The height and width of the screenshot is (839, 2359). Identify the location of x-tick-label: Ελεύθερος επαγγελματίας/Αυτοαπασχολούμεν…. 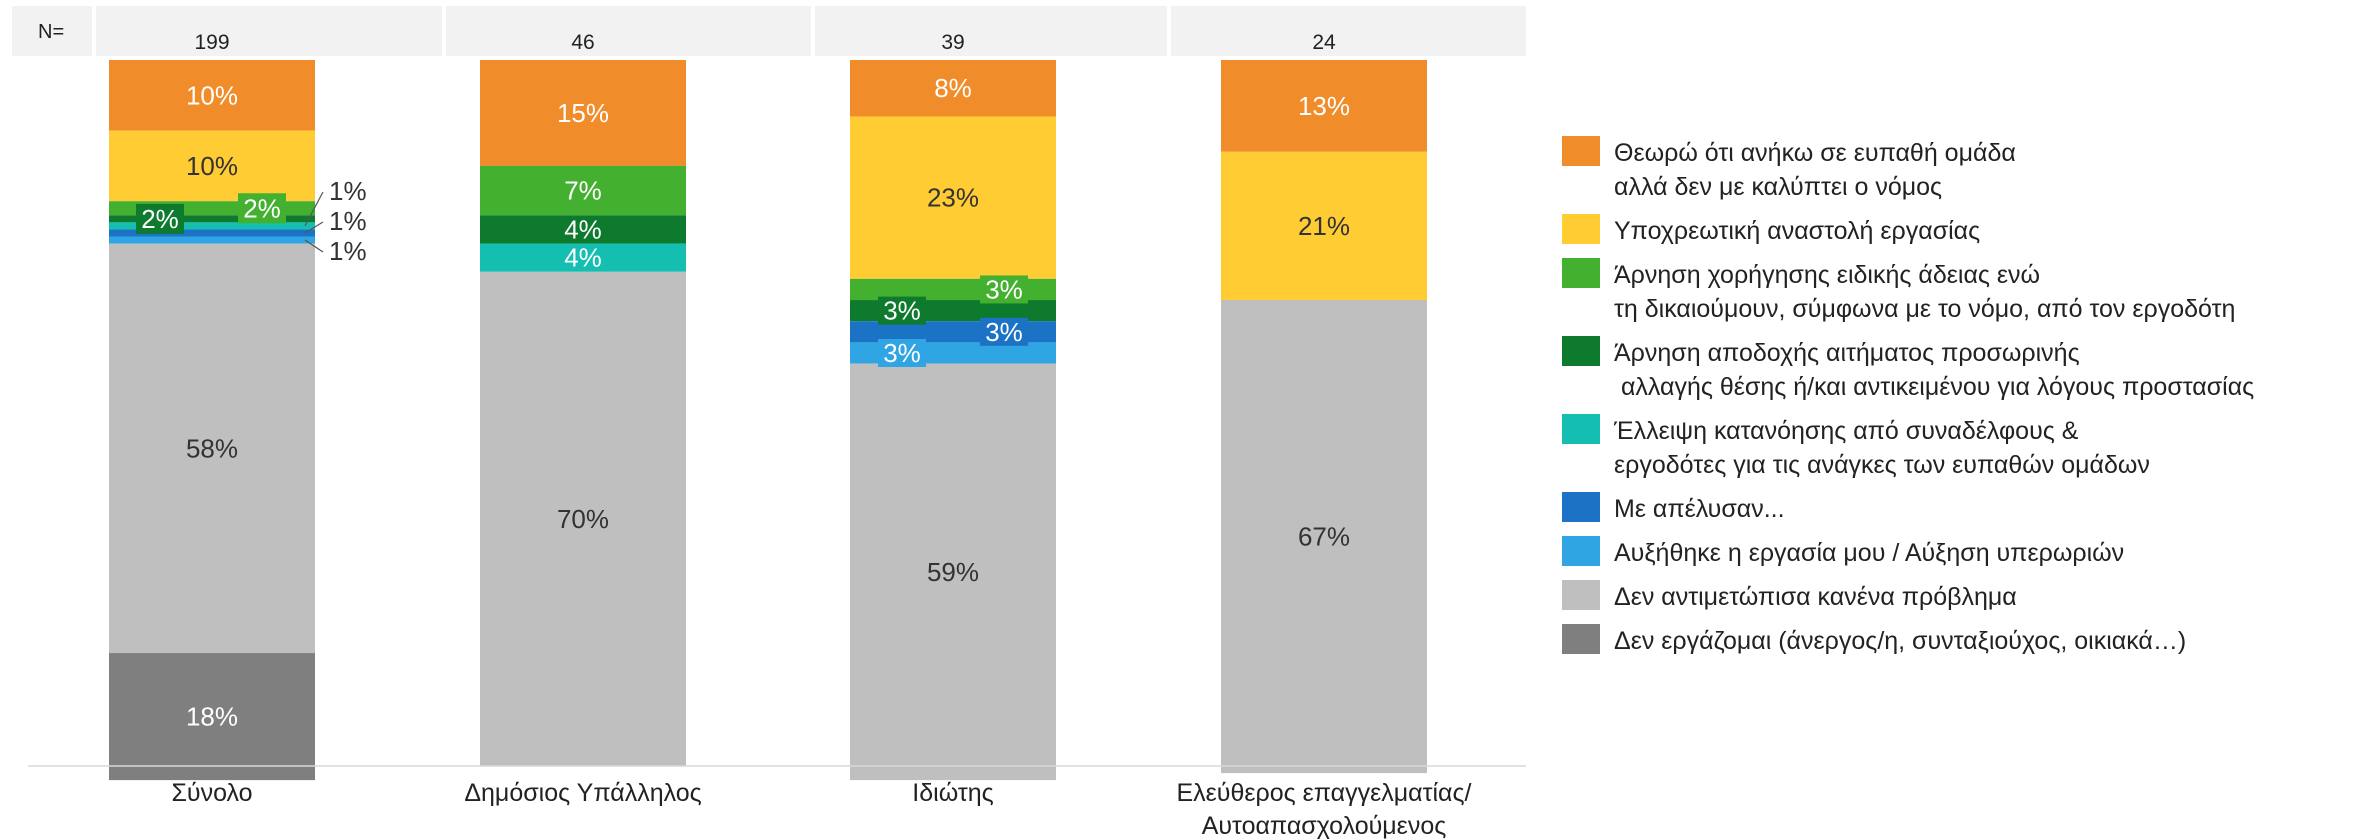
(1323, 809).